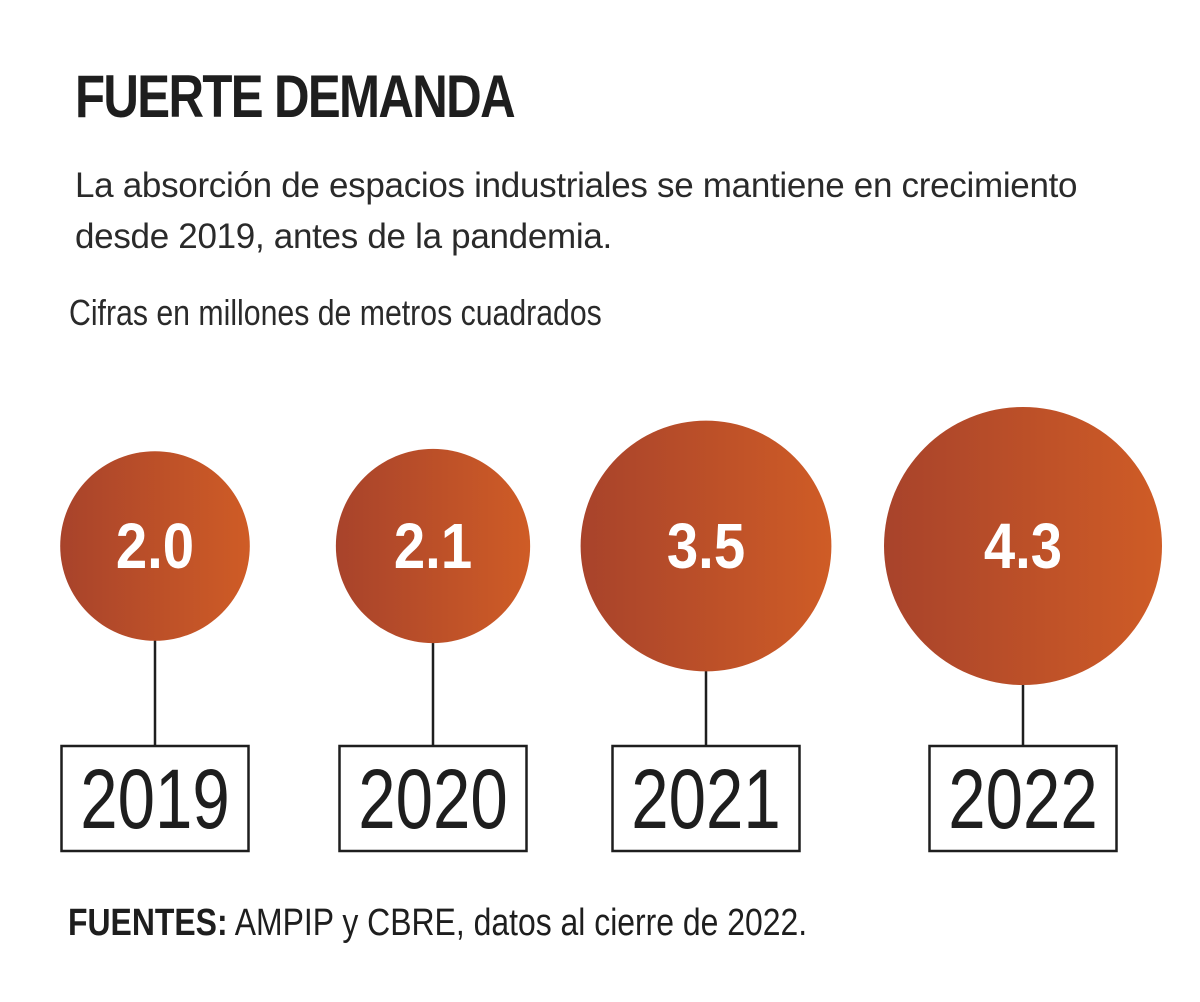 This screenshot has height=1002, width=1200. Describe the element at coordinates (517, 923) in the screenshot. I see `source-text: AMPIP y CBRE, datos al cierre de 2022.` at that location.